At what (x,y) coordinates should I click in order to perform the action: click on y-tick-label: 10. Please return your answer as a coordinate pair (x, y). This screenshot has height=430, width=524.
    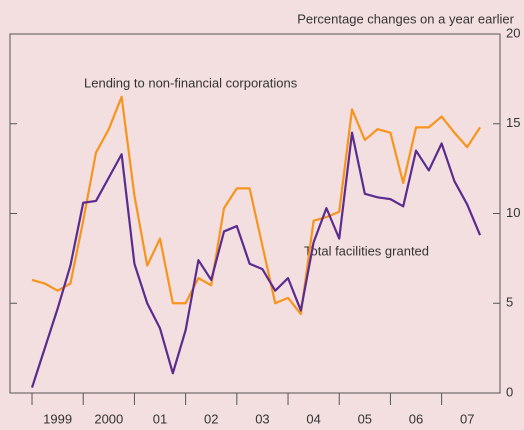
    Looking at the image, I should click on (513, 212).